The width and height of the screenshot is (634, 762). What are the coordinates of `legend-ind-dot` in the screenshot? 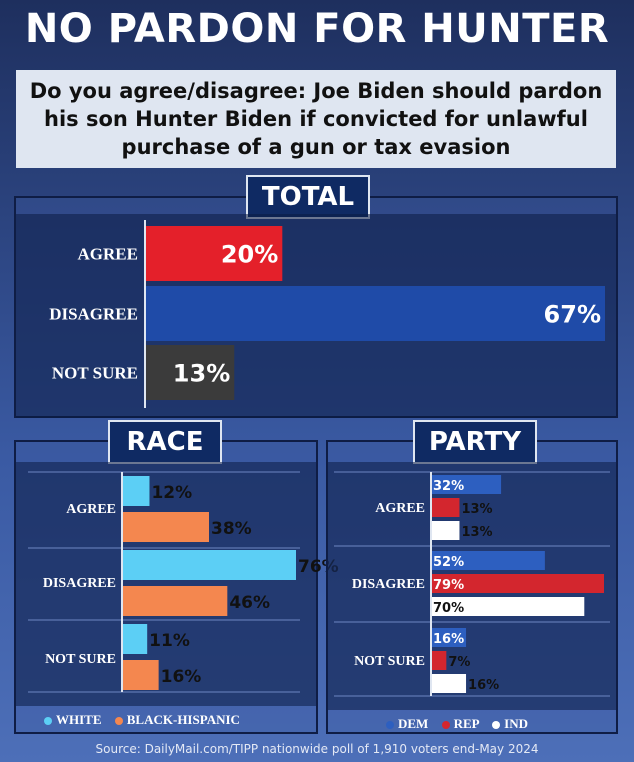 It's located at (496, 725).